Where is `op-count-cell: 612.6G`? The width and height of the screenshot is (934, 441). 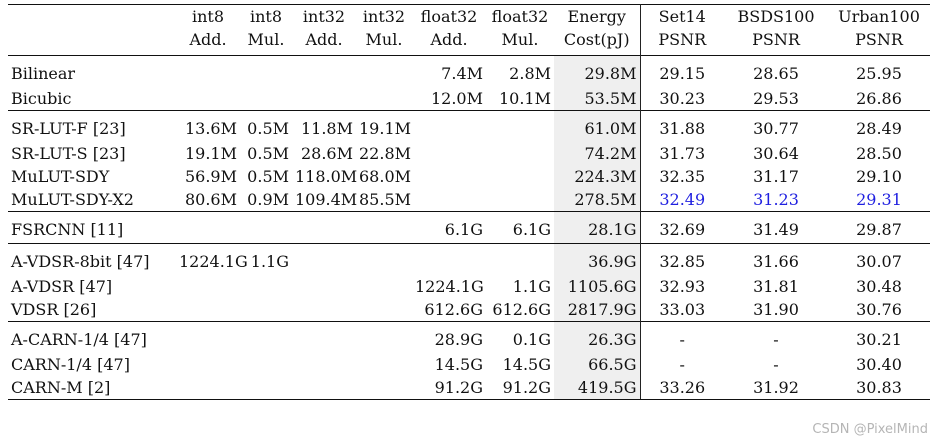
op-count-cell: 612.6G is located at coordinates (453, 309).